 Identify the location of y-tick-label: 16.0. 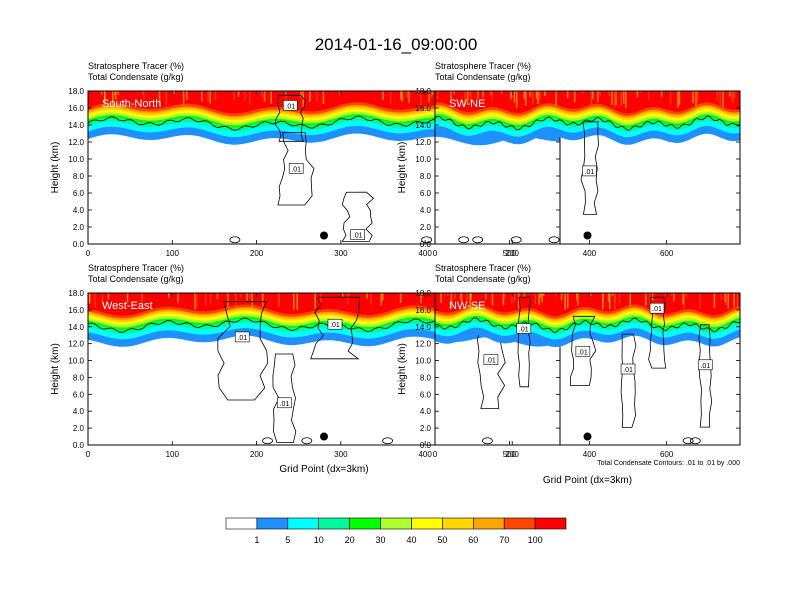
(423, 310).